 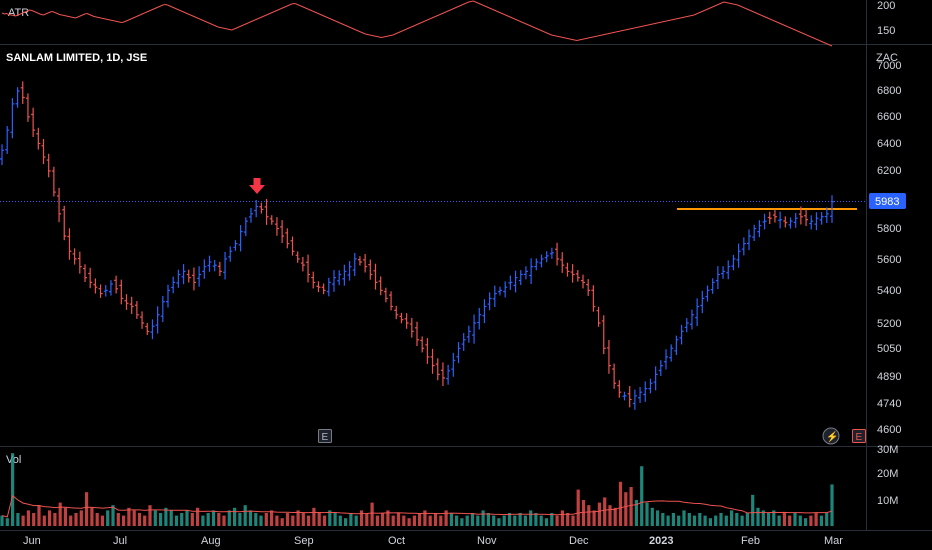 What do you see at coordinates (433, 541) in the screenshot?
I see `time-axis: Jun Jul Aug Sep Oct Nov Dec 2023 Feb Mar` at bounding box center [433, 541].